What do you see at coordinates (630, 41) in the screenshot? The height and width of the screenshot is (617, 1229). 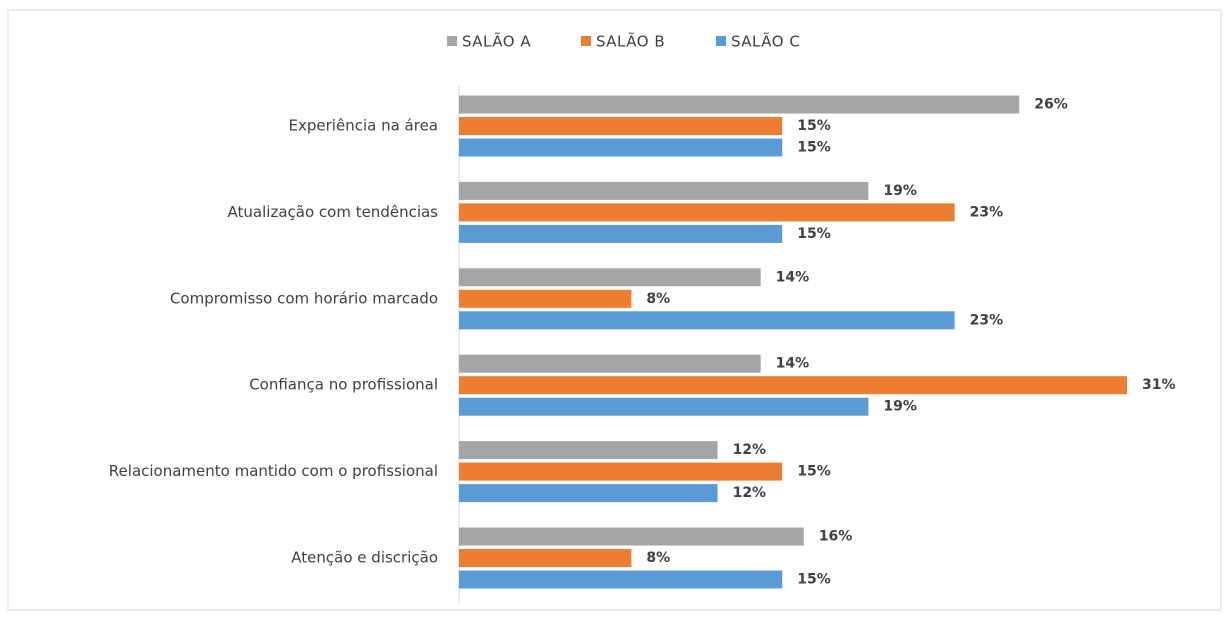 I see `legend-label: SALÃO B` at bounding box center [630, 41].